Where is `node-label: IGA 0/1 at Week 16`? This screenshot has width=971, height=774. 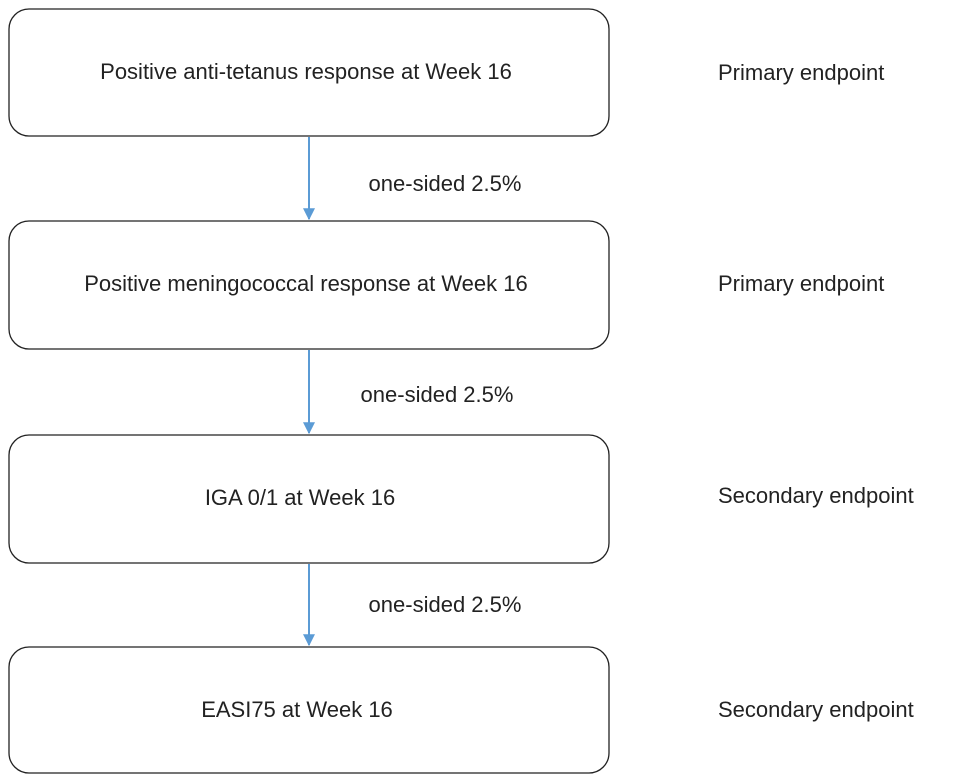
node-label: IGA 0/1 at Week 16 is located at coordinates (300, 497).